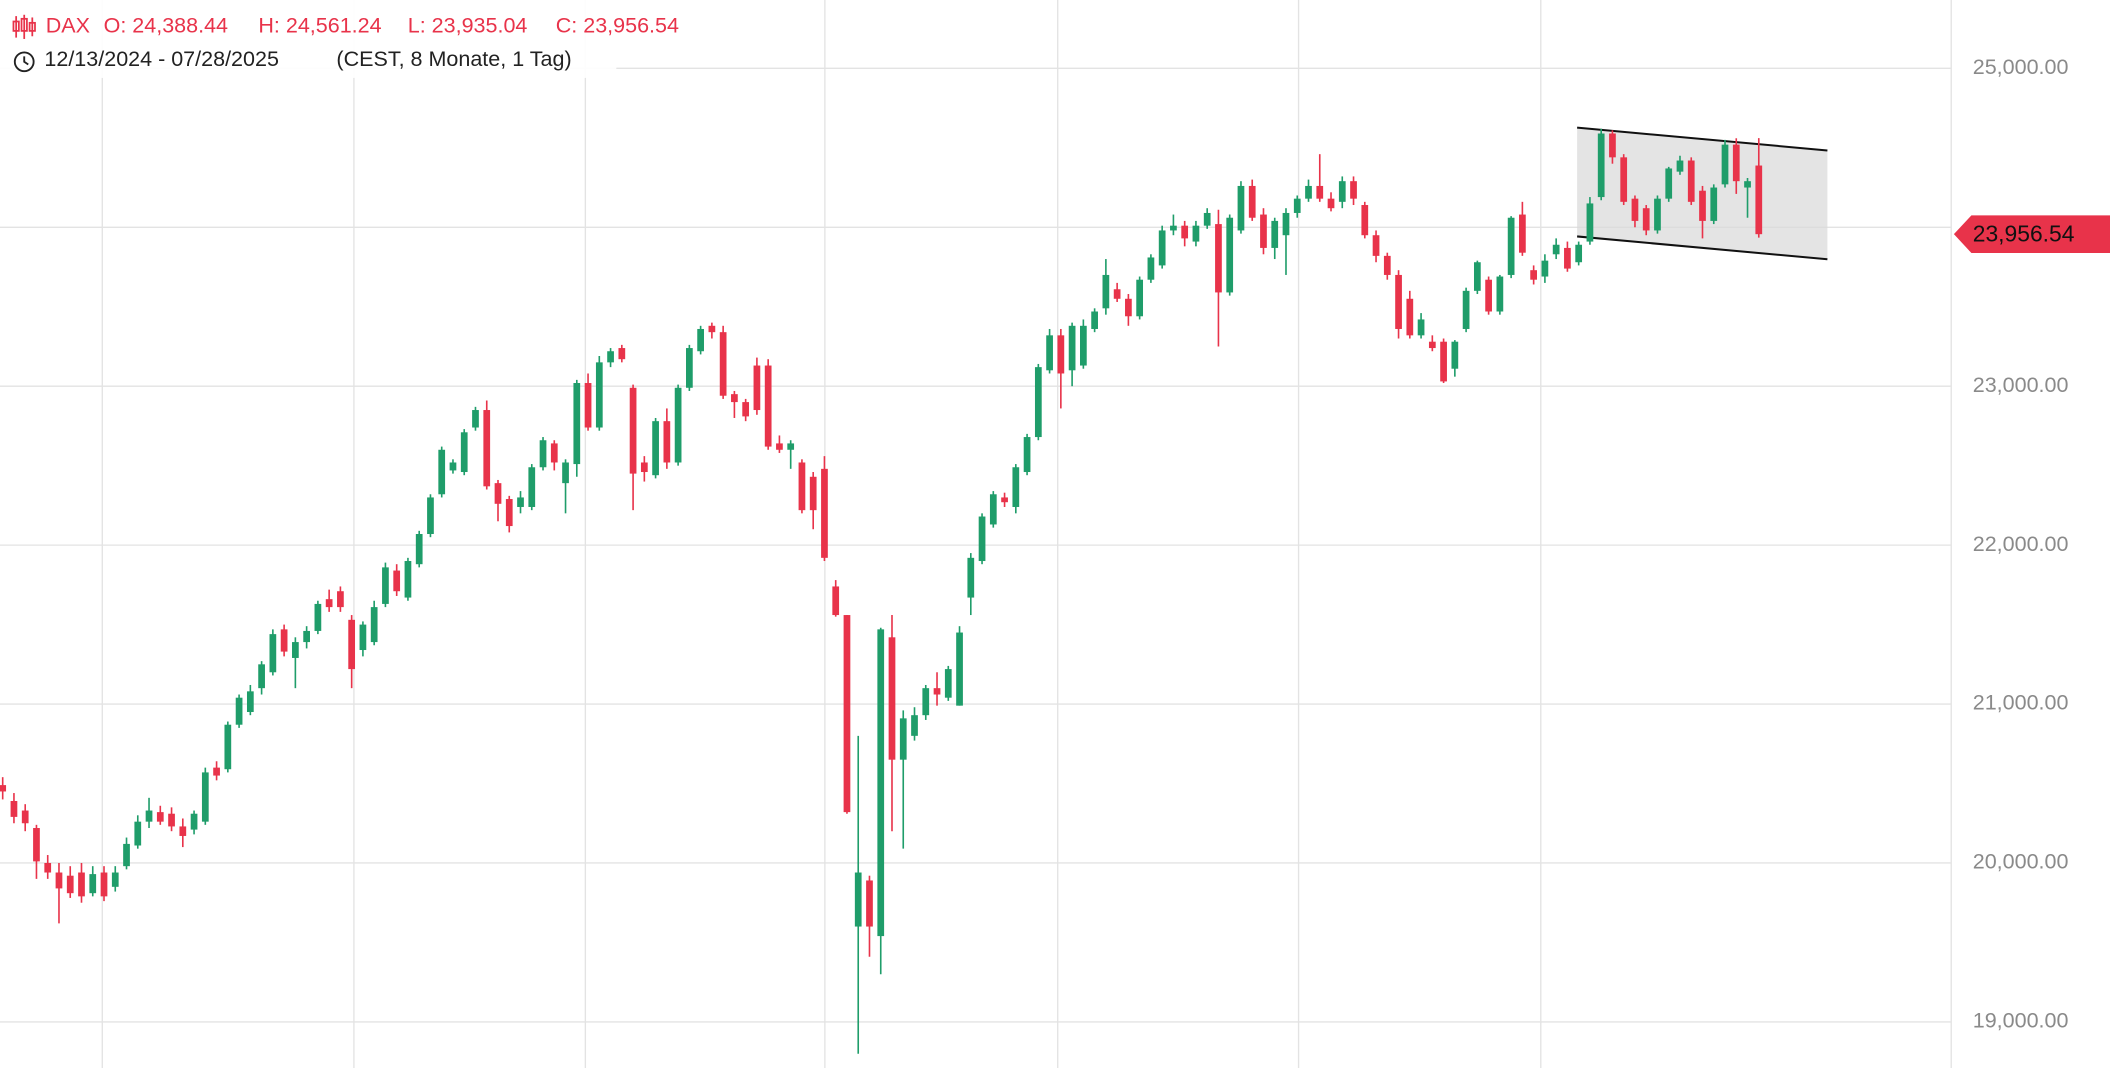 The width and height of the screenshot is (2110, 1068). I want to click on candle-icon, so click(24, 26).